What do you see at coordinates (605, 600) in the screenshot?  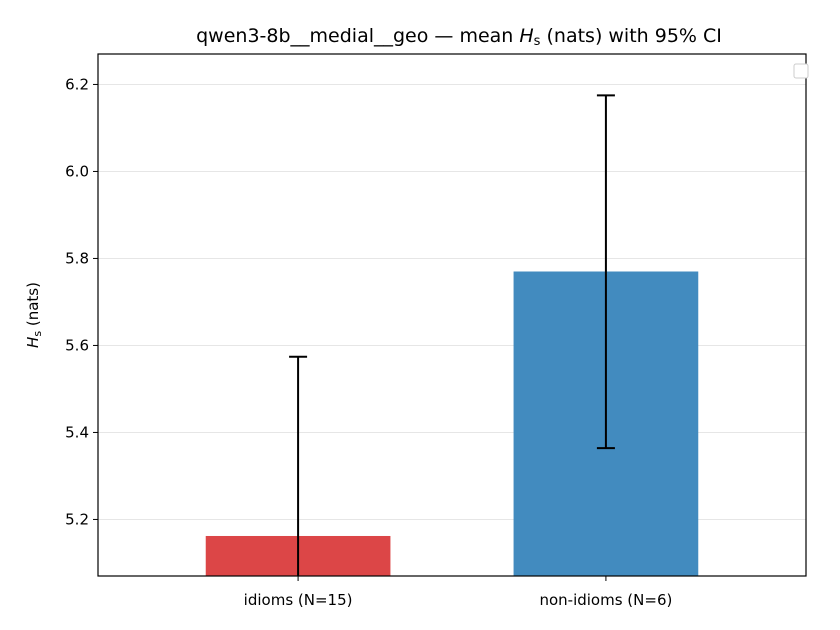 I see `x-tick-label: non-idioms (N=6)` at bounding box center [605, 600].